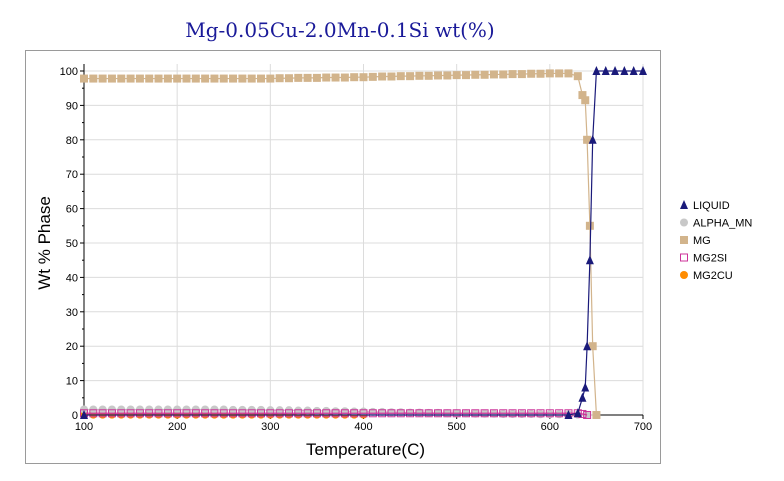  What do you see at coordinates (365, 449) in the screenshot?
I see `x-axis-title: Temperature(C)` at bounding box center [365, 449].